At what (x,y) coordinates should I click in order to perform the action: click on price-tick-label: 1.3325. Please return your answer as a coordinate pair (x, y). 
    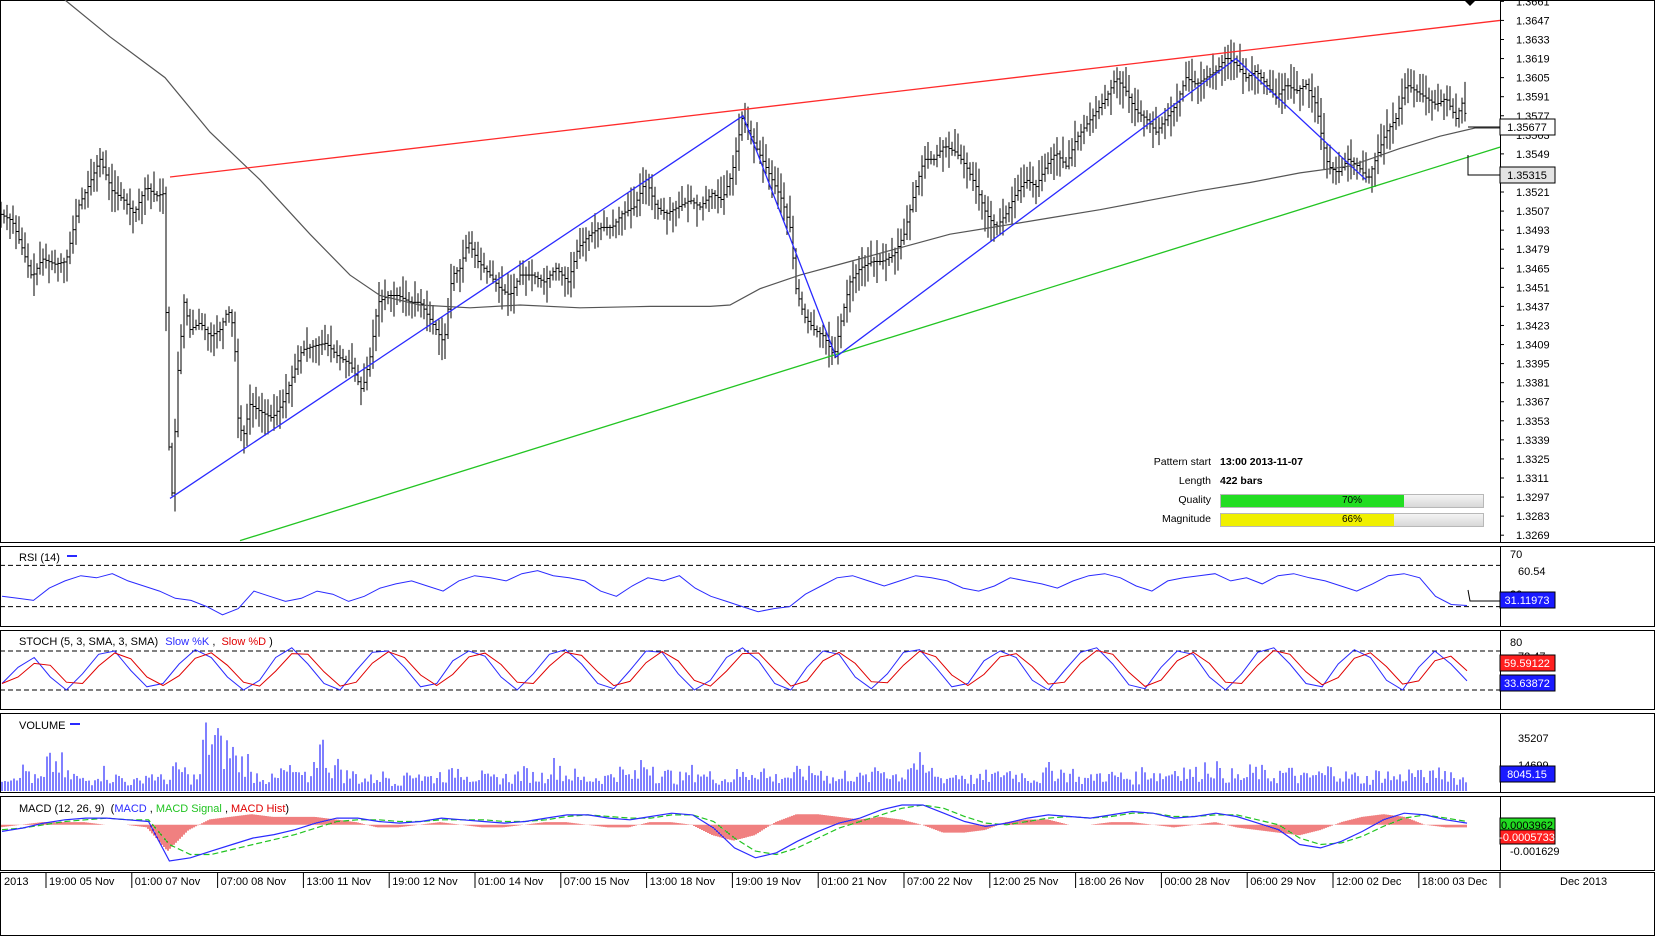
    Looking at the image, I should click on (1533, 460).